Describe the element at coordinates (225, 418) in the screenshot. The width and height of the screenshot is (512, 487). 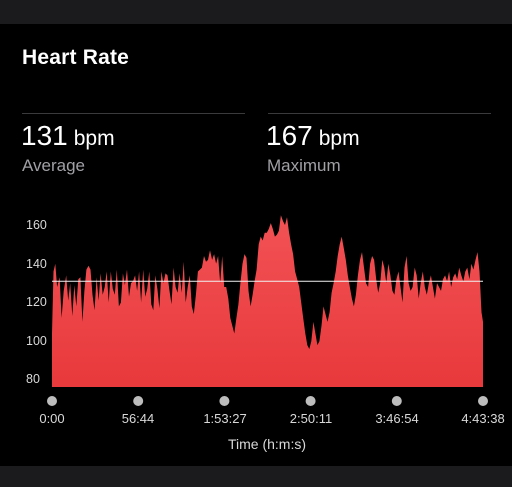
I see `x-tick-label: 1:53:27` at that location.